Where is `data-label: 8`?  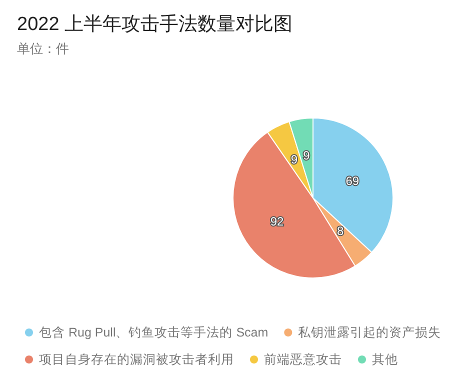 data-label: 8 is located at coordinates (340, 231).